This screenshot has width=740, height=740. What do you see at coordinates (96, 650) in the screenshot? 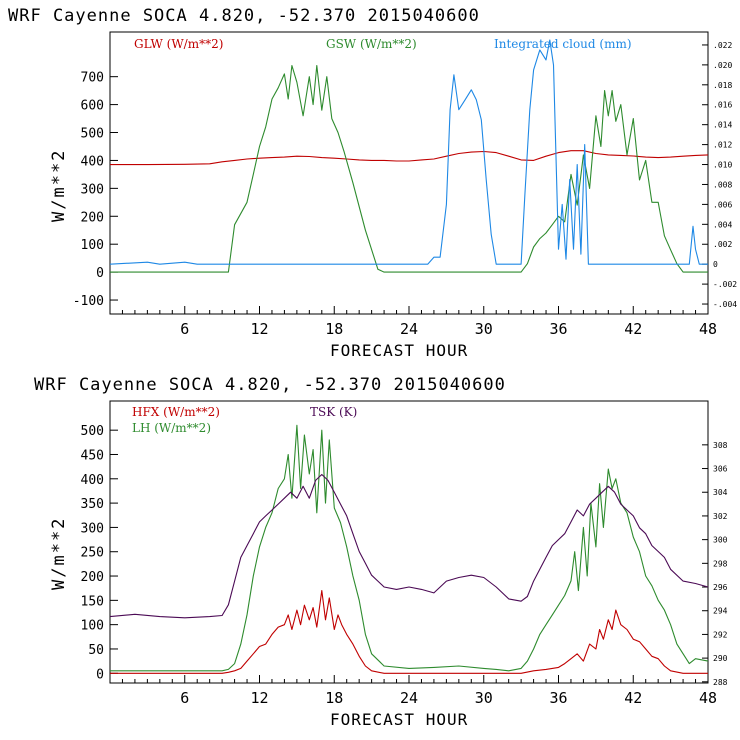
I see `y-tick-label: 50` at bounding box center [96, 650].